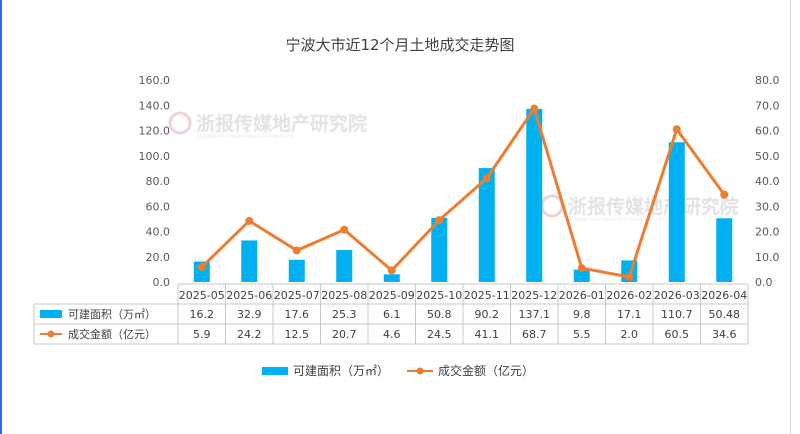 This screenshot has height=434, width=800. What do you see at coordinates (767, 105) in the screenshot?
I see `y-right-tick-label: 70.0` at bounding box center [767, 105].